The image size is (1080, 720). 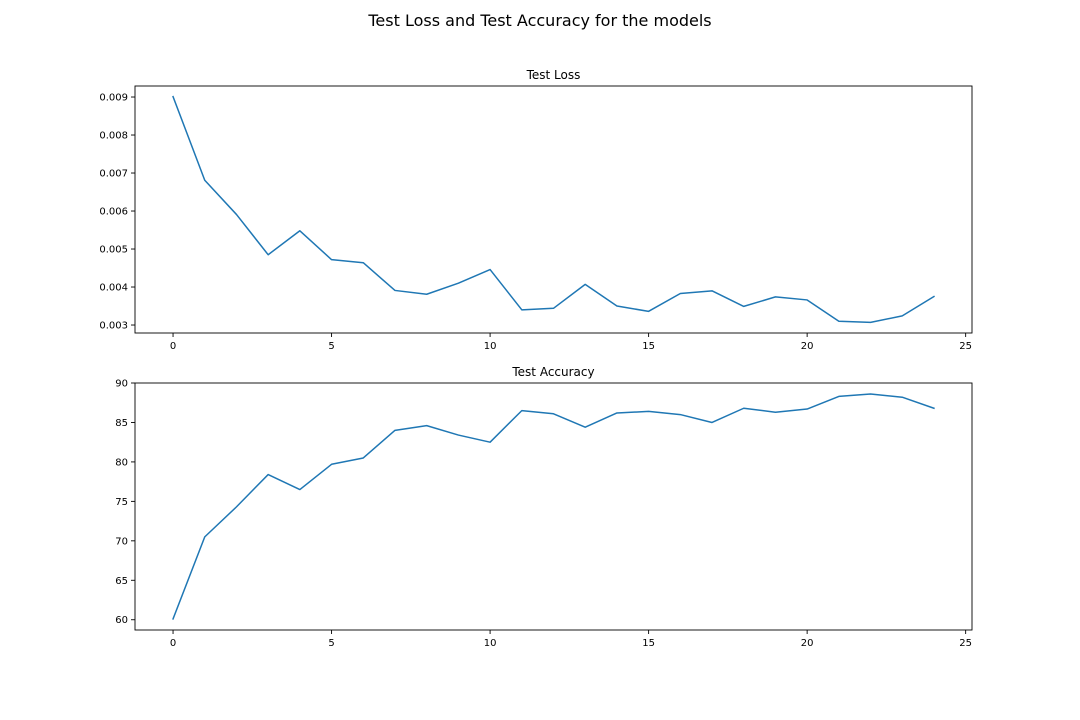 What do you see at coordinates (121, 384) in the screenshot?
I see `test-accuracy-ytick-label: 90` at bounding box center [121, 384].